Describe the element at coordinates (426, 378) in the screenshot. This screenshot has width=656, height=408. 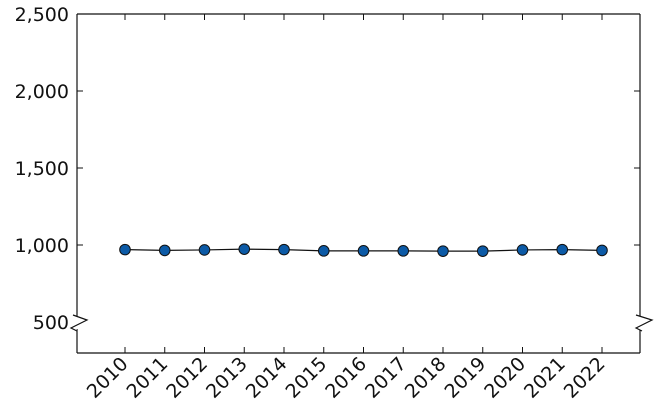
I see `x-tick-label: 2018` at that location.